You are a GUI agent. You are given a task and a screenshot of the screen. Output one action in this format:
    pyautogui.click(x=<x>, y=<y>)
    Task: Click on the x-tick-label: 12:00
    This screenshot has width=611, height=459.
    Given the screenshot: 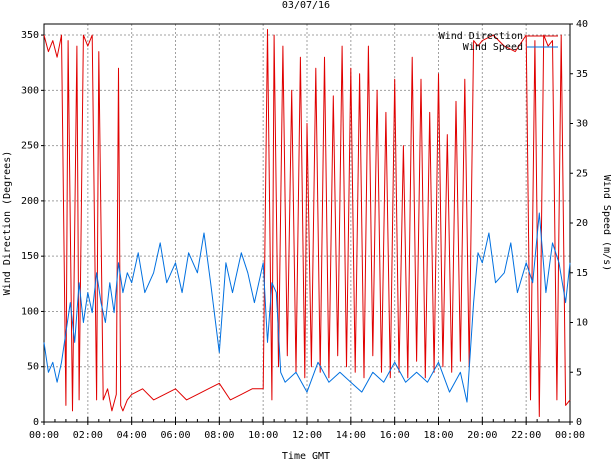 What is the action you would take?
    pyautogui.click(x=307, y=435)
    